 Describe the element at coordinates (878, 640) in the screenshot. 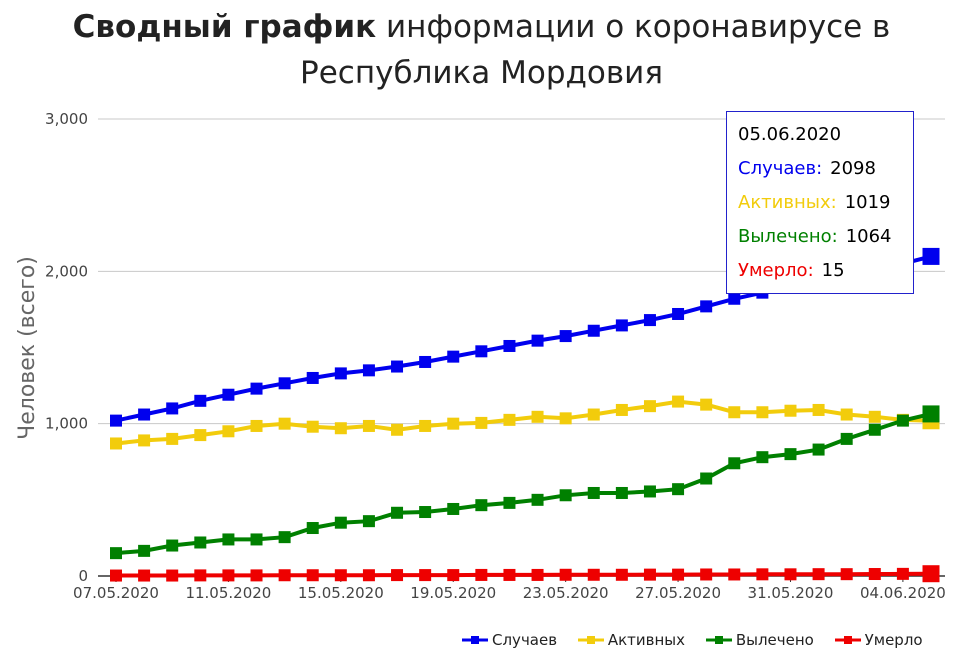

I see `legend-item-deaths: Умерло` at that location.